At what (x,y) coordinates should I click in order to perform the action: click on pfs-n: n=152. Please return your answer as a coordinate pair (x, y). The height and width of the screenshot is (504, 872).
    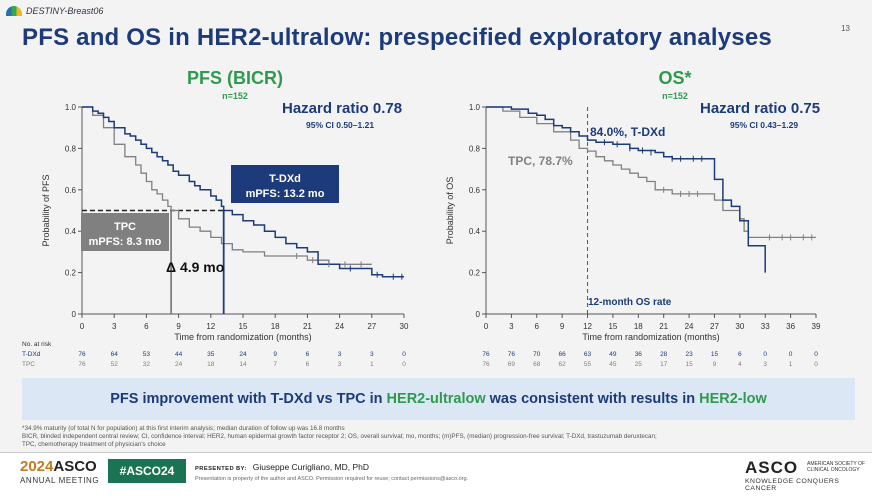
    Looking at the image, I should click on (235, 96).